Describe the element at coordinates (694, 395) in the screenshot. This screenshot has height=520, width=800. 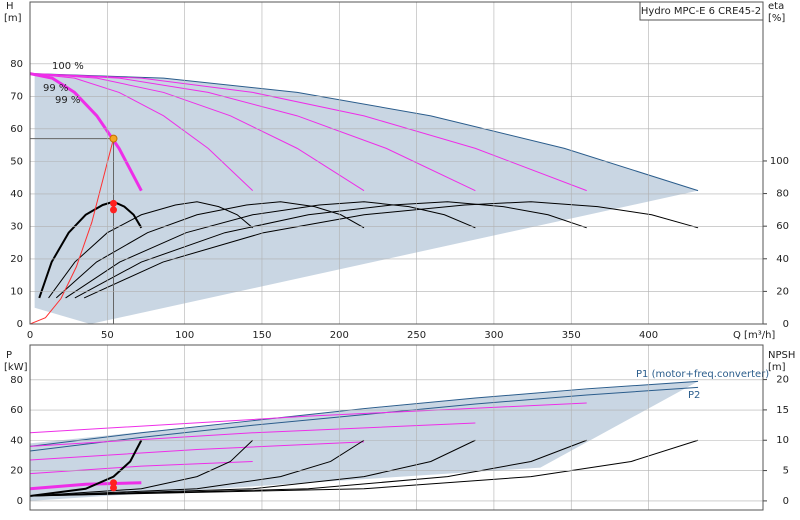
I see `legend-label: P2` at that location.